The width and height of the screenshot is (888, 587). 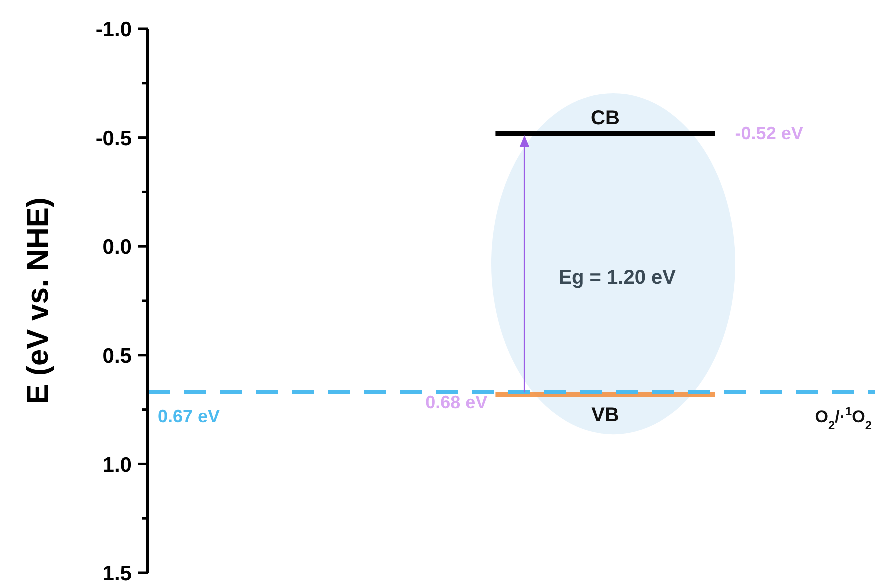 I want to click on annotation: -0.52 eV, so click(x=769, y=133).